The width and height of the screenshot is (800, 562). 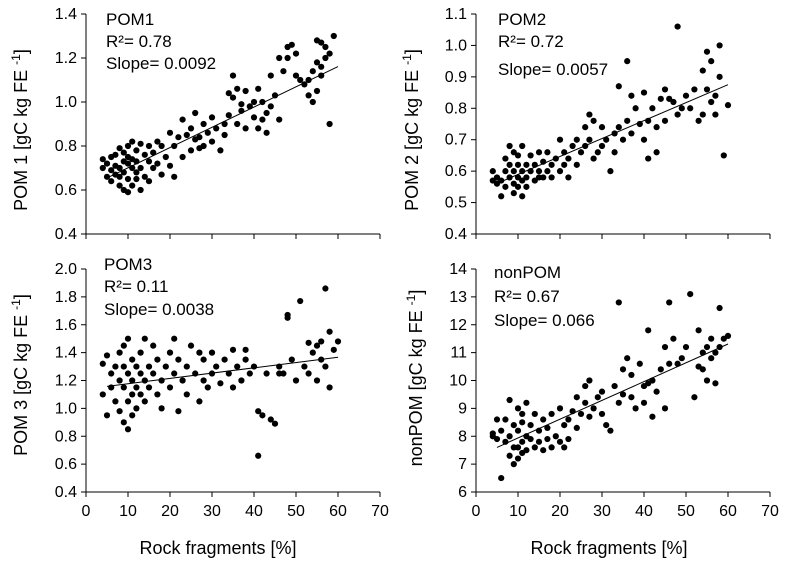 What do you see at coordinates (458, 269) in the screenshot?
I see `nonpom-y-tick-label: 14` at bounding box center [458, 269].